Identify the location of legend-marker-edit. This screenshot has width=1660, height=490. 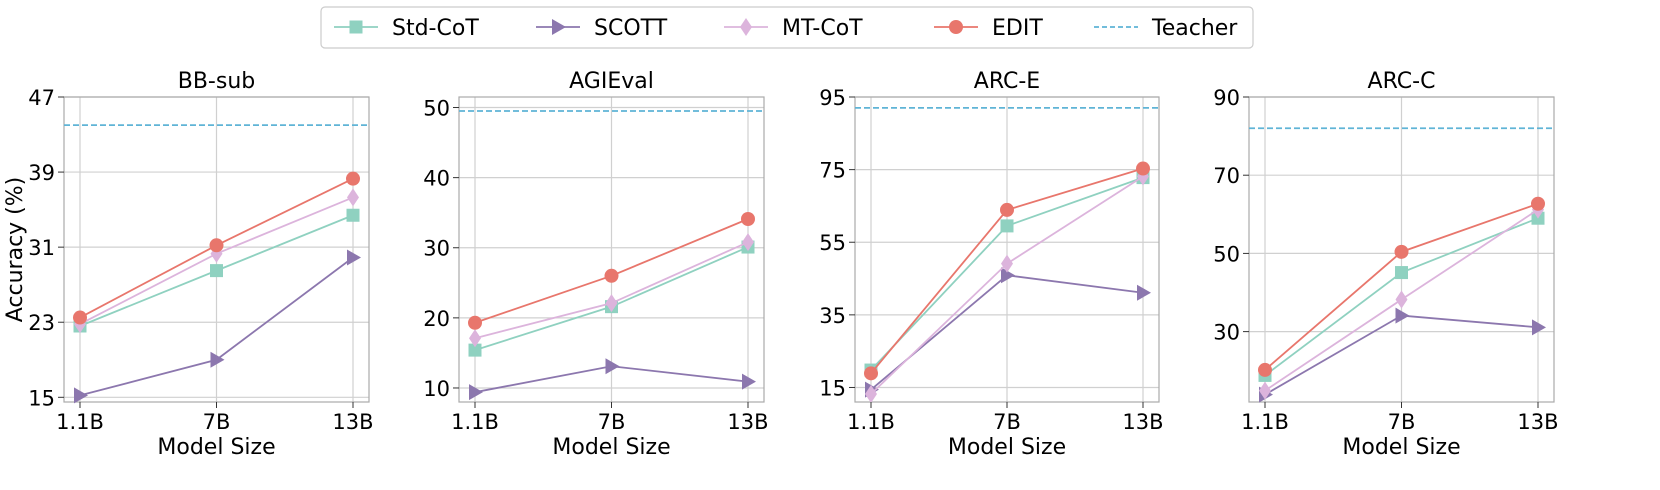
(956, 27).